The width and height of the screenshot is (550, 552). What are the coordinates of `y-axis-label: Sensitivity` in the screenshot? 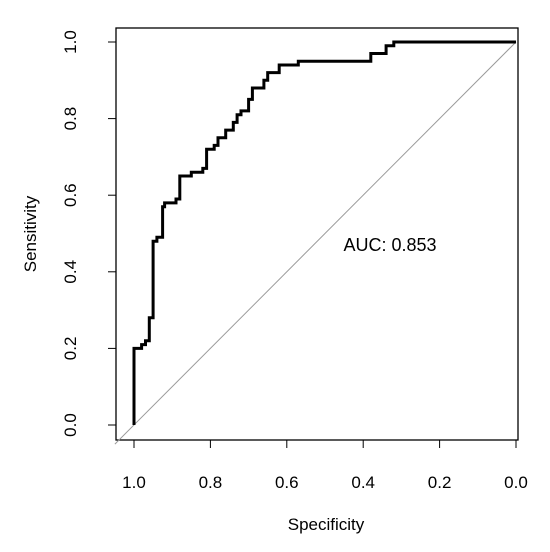 It's located at (30, 233).